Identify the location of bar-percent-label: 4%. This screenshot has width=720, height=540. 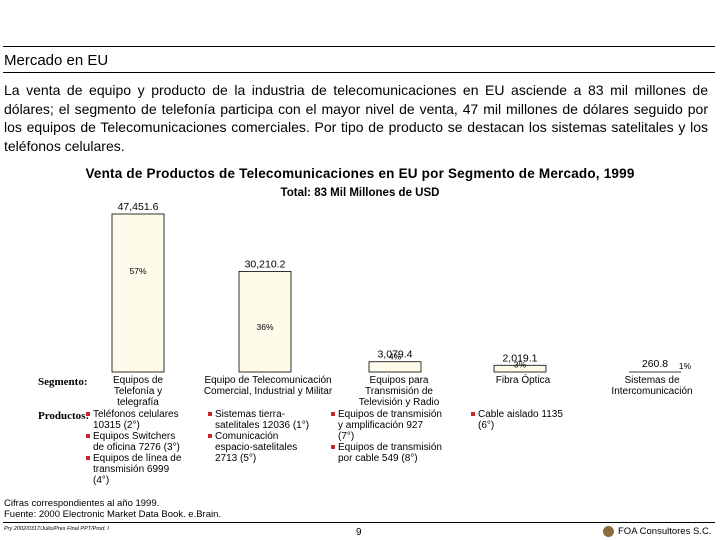
(395, 357).